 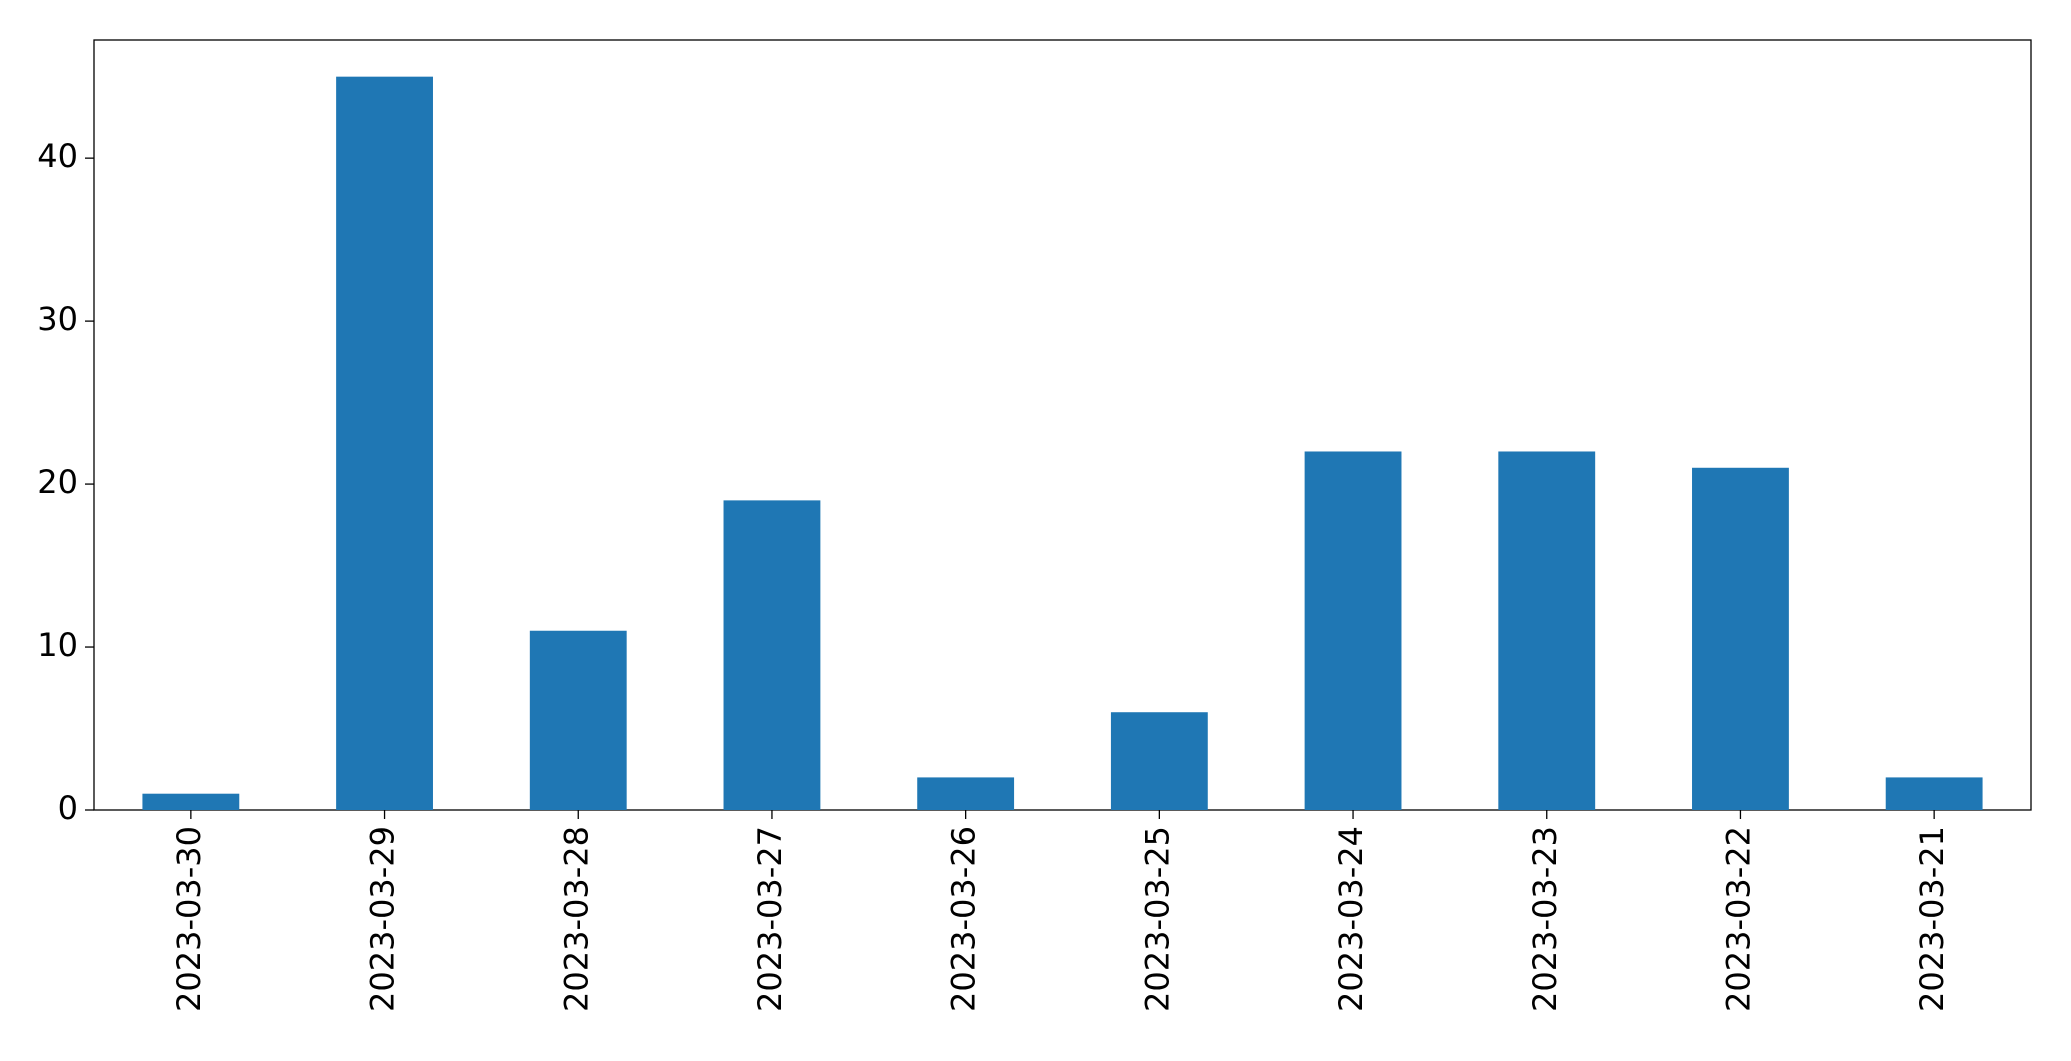 What do you see at coordinates (964, 919) in the screenshot?
I see `x-tick-label: 2023-03-26` at bounding box center [964, 919].